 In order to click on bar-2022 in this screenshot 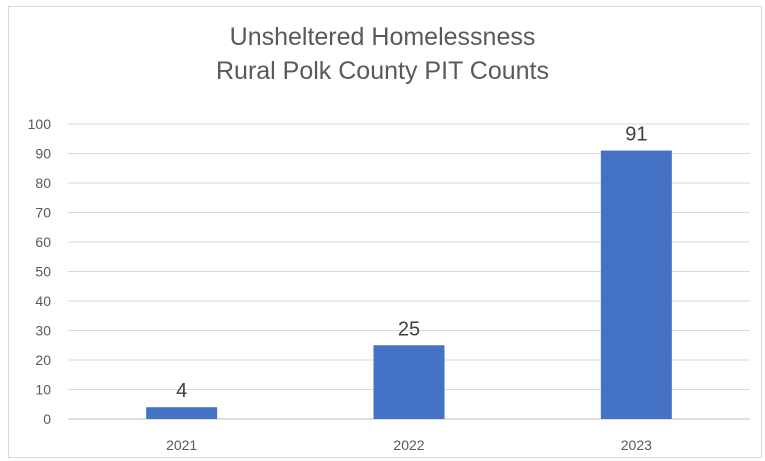, I will do `click(409, 382)`.